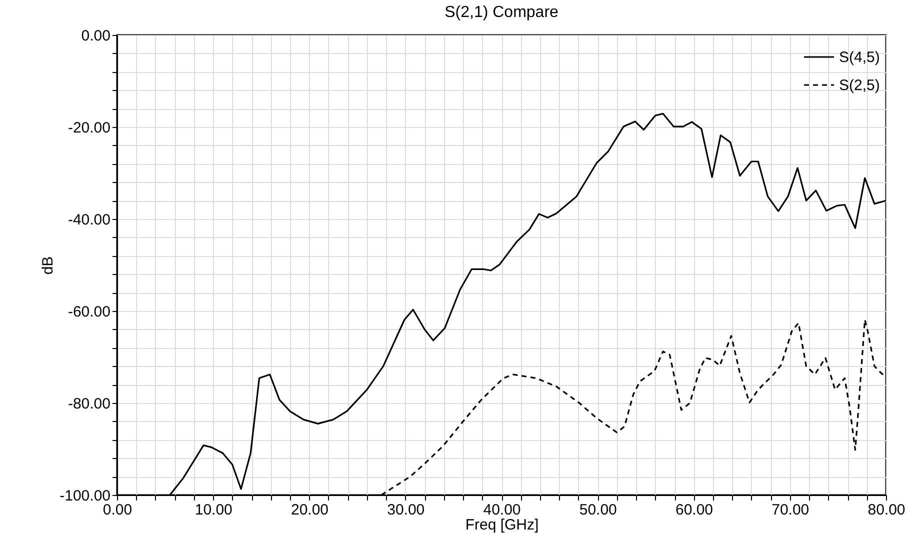 This screenshot has height=546, width=911. What do you see at coordinates (89, 128) in the screenshot?
I see `y-tick-label: -20.00` at bounding box center [89, 128].